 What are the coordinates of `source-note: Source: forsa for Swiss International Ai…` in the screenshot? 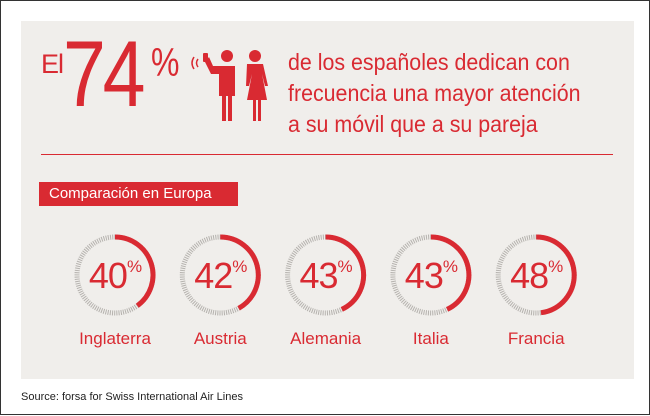 It's located at (132, 397).